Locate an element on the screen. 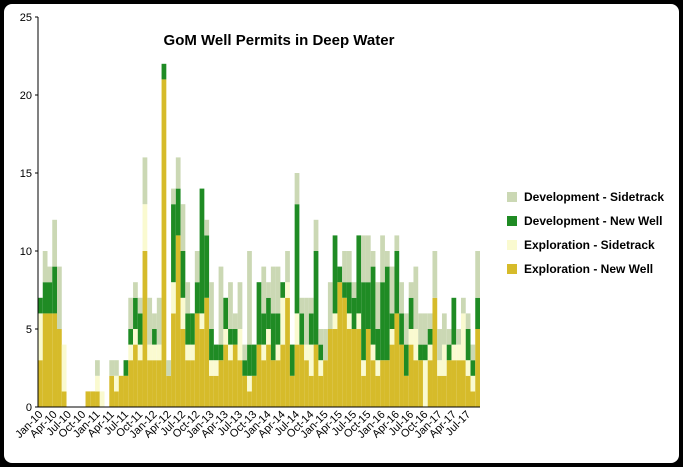  y-tick-label: 15 is located at coordinates (26, 174).